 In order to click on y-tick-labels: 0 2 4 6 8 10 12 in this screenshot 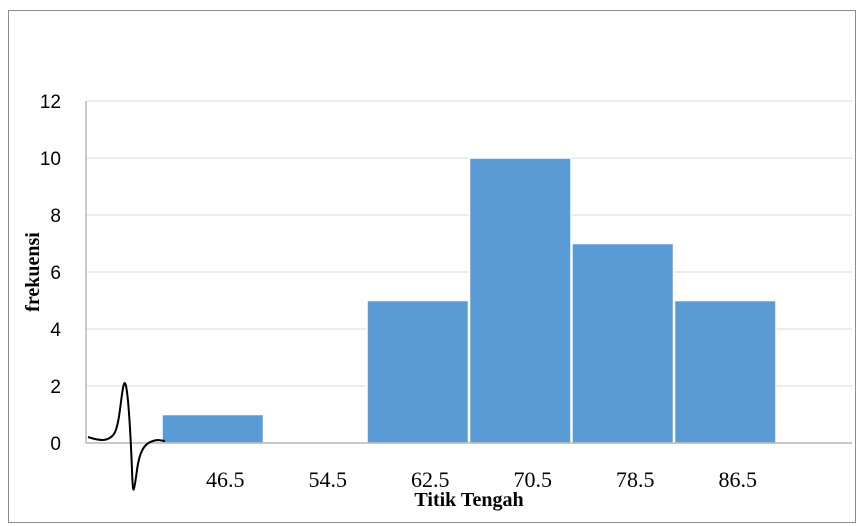, I will do `click(51, 273)`.